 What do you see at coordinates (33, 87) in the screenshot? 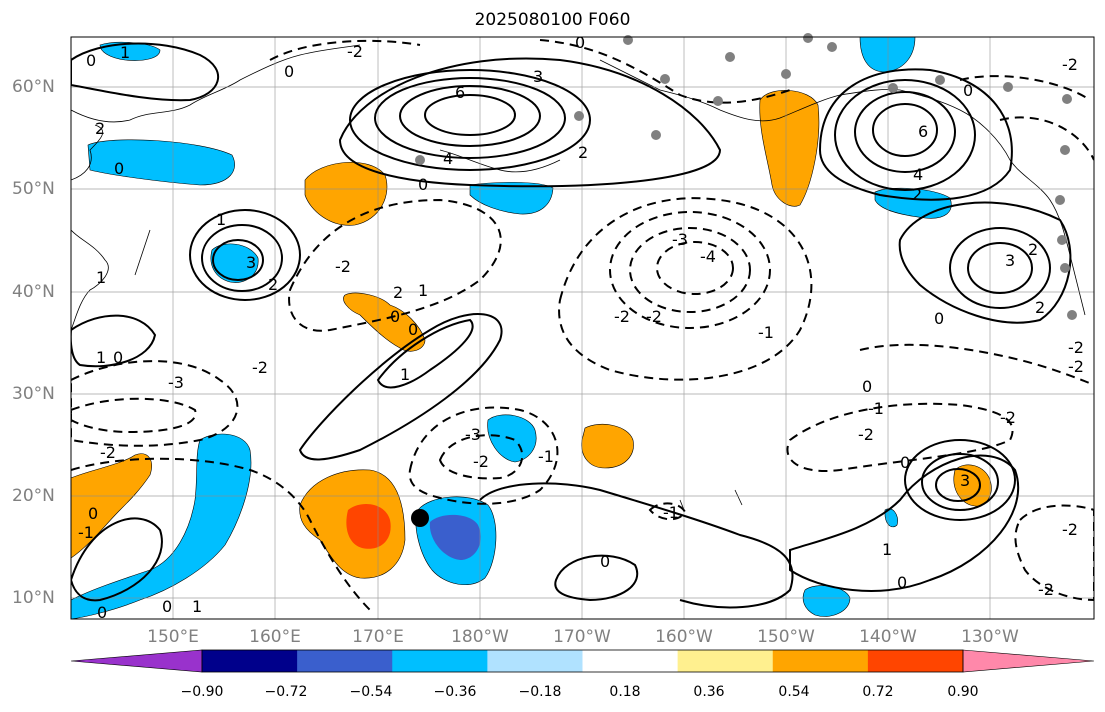
I see `lat-label: 60°N` at bounding box center [33, 87].